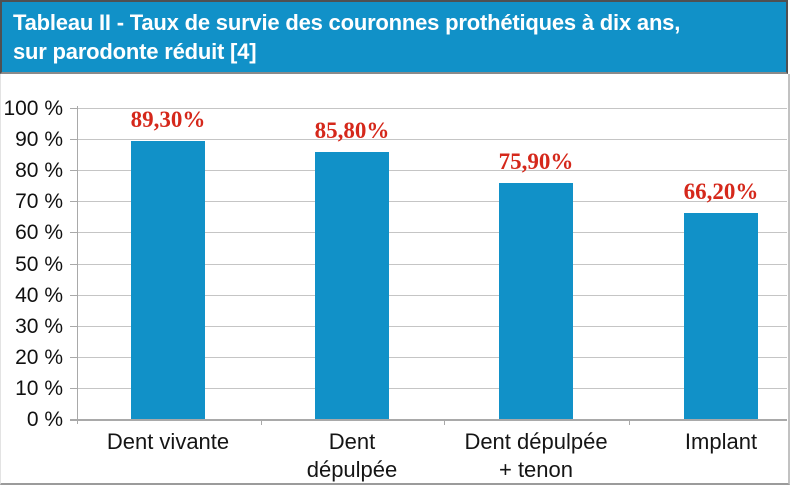  I want to click on x-category-label-line: Dent, so click(352, 441).